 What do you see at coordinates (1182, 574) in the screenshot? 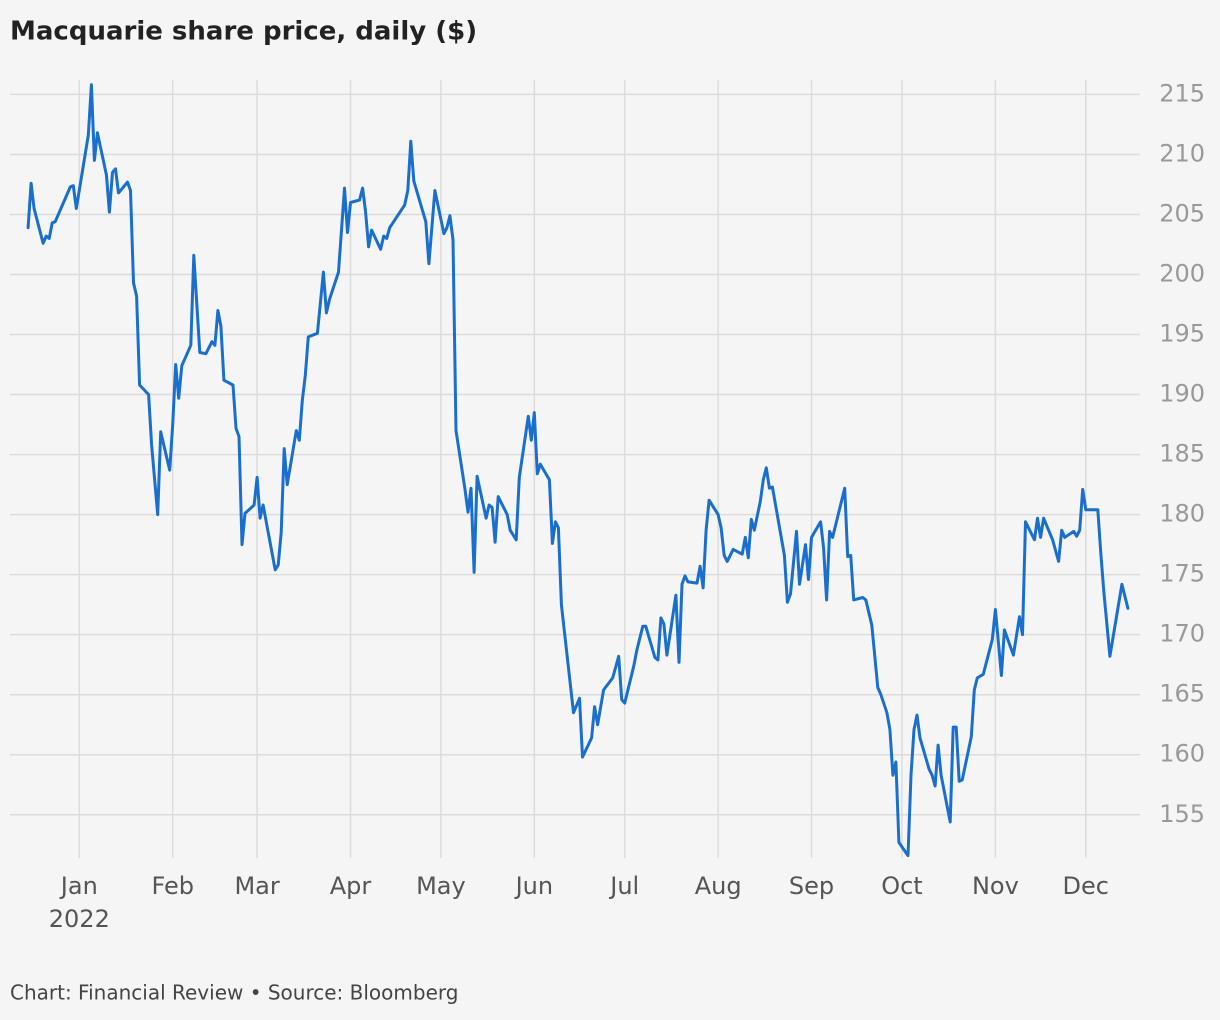
I see `y-tick-label: 175` at bounding box center [1182, 574].